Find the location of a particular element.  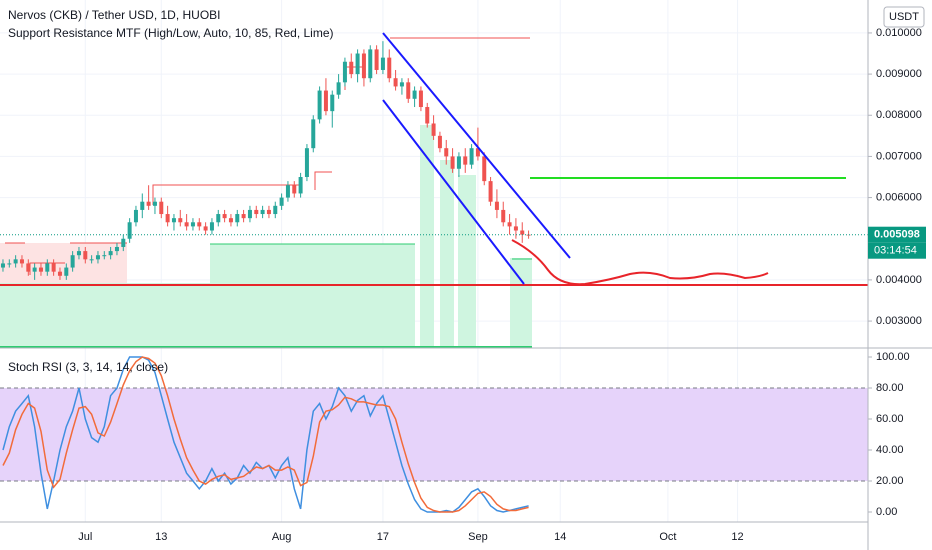

y-tick-label: 0.00 is located at coordinates (886, 512).